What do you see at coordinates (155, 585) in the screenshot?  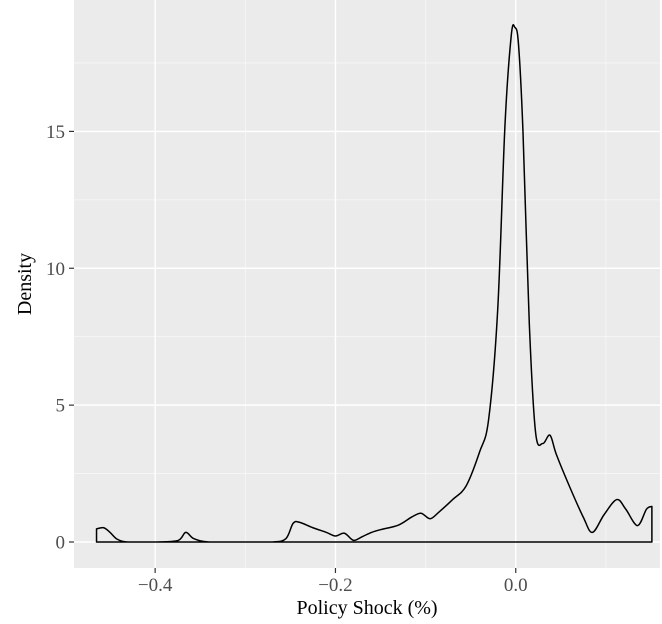 I see `x-tick-label: −0.4` at bounding box center [155, 585].